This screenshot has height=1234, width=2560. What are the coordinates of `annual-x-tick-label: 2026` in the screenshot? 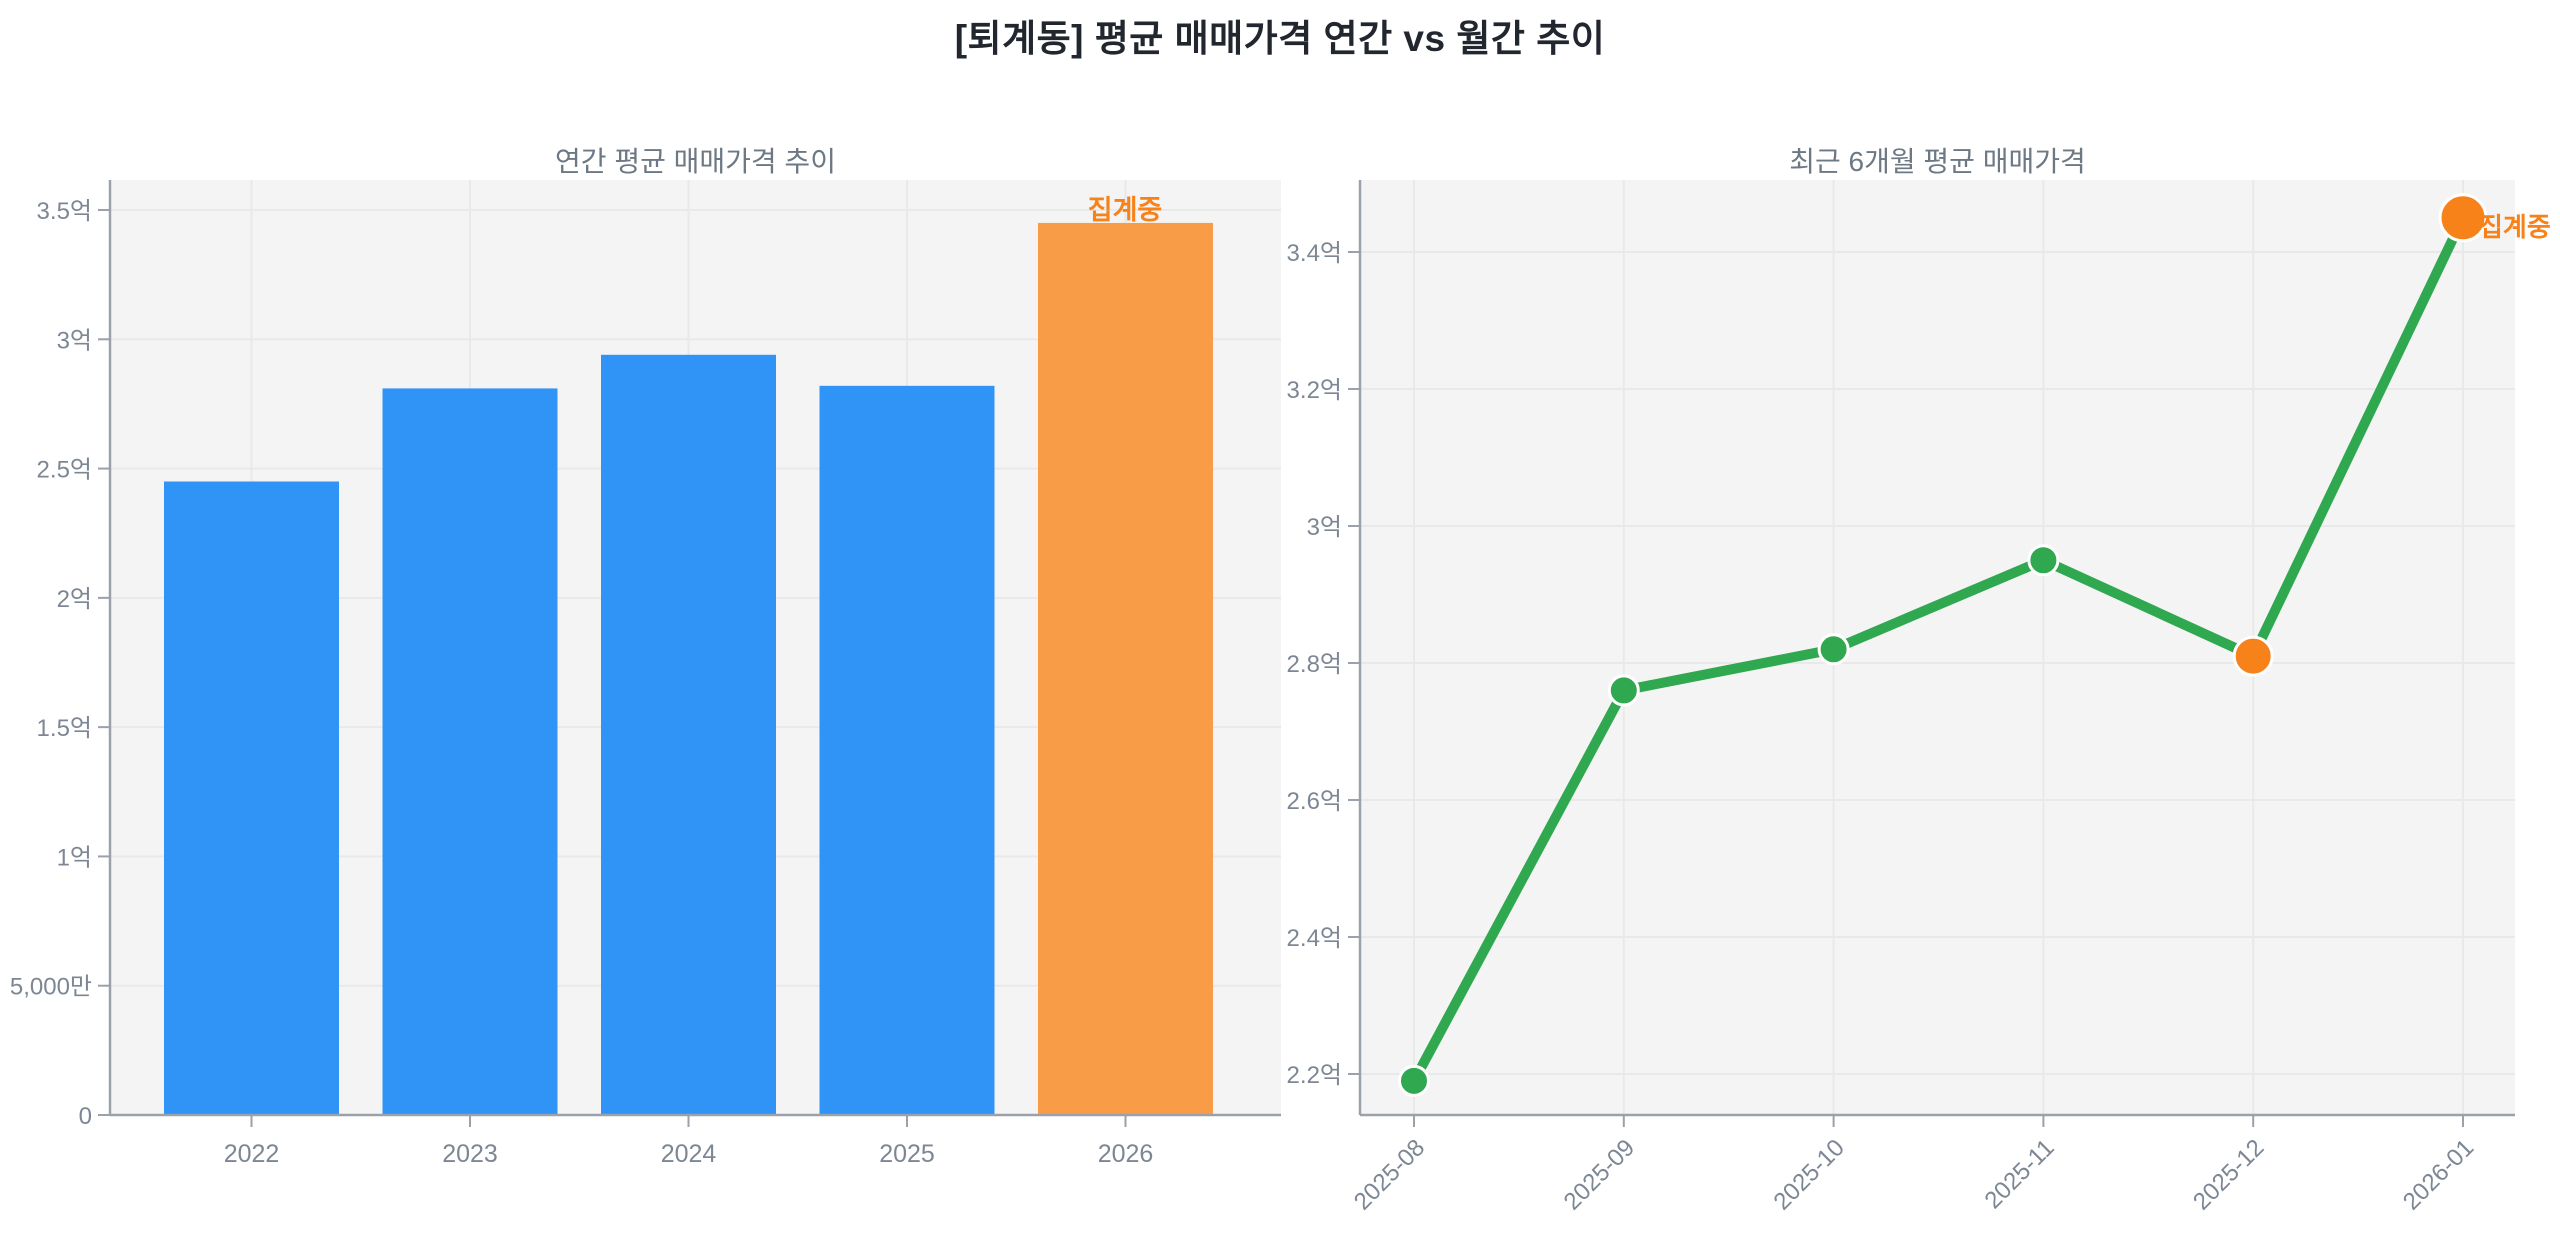 It's located at (1126, 1154).